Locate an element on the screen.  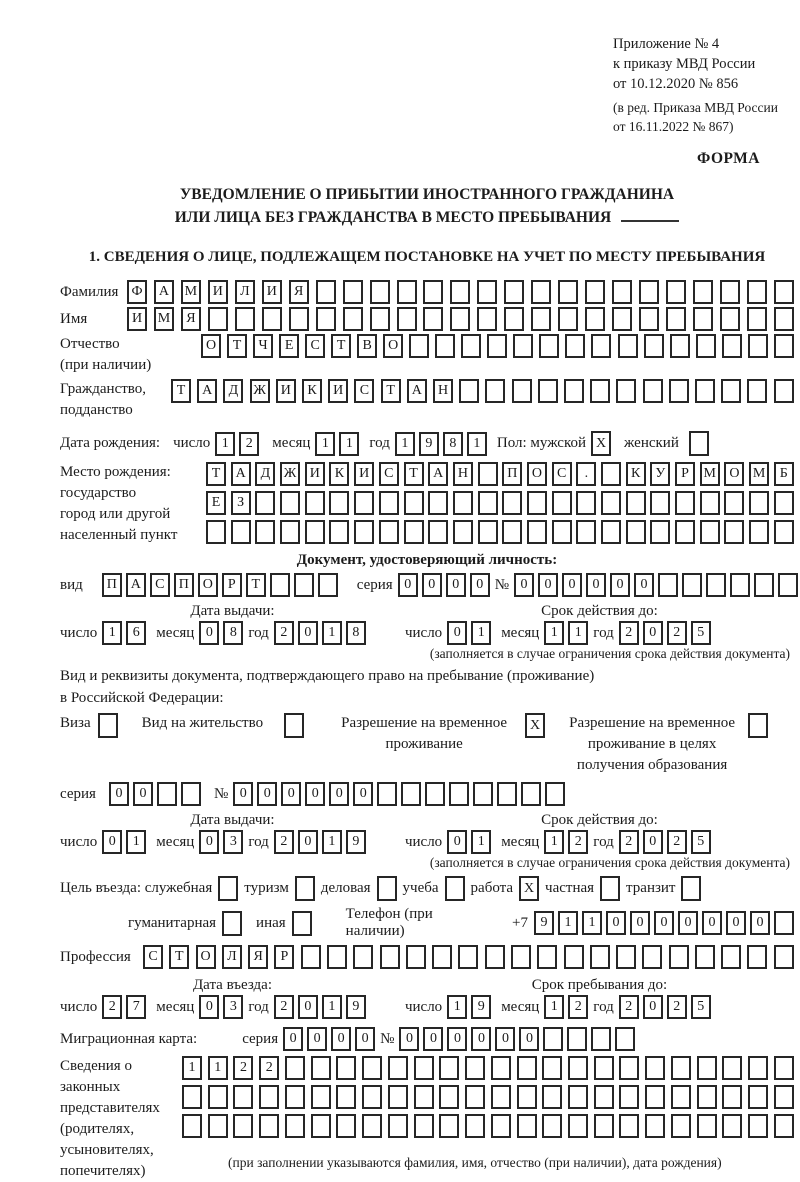
char-box: У is located at coordinates (660, 474).